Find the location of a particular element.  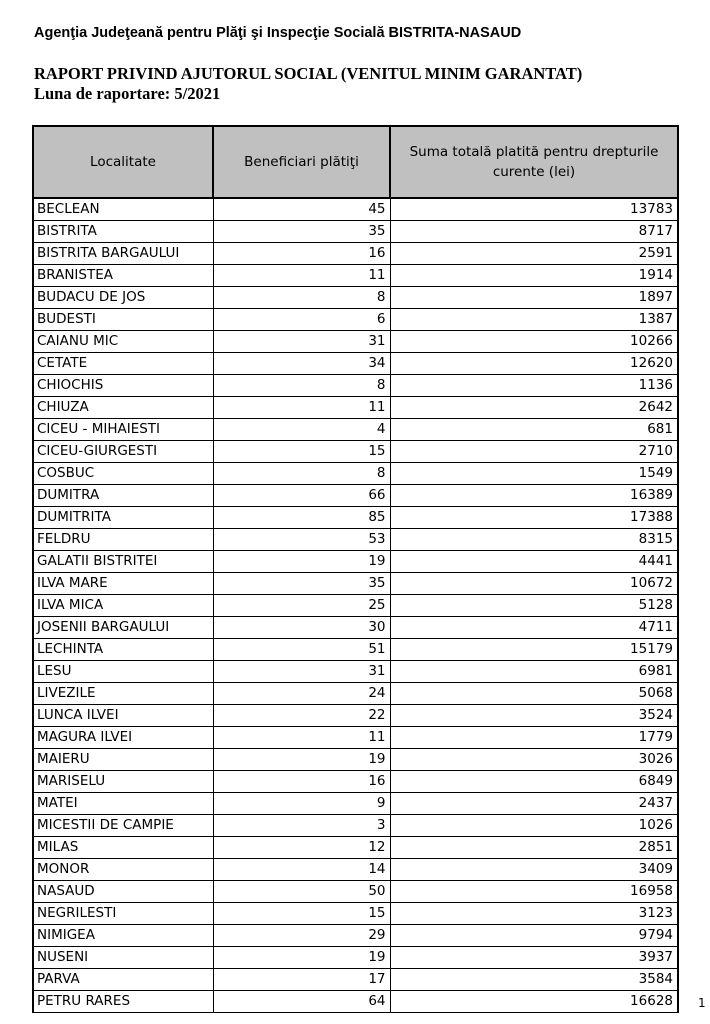

cell-localitate: LESU is located at coordinates (123, 671).